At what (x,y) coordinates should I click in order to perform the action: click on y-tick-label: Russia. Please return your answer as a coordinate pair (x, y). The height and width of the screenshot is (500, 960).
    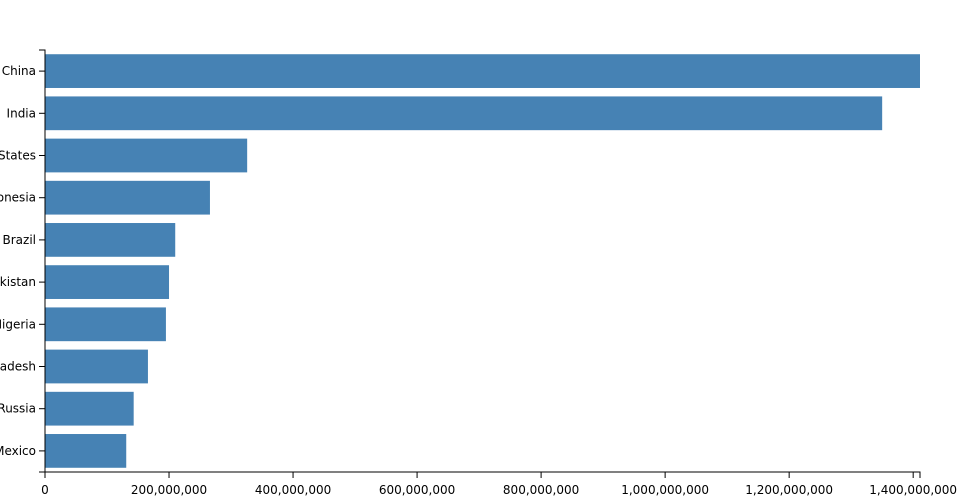
    Looking at the image, I should click on (18, 409).